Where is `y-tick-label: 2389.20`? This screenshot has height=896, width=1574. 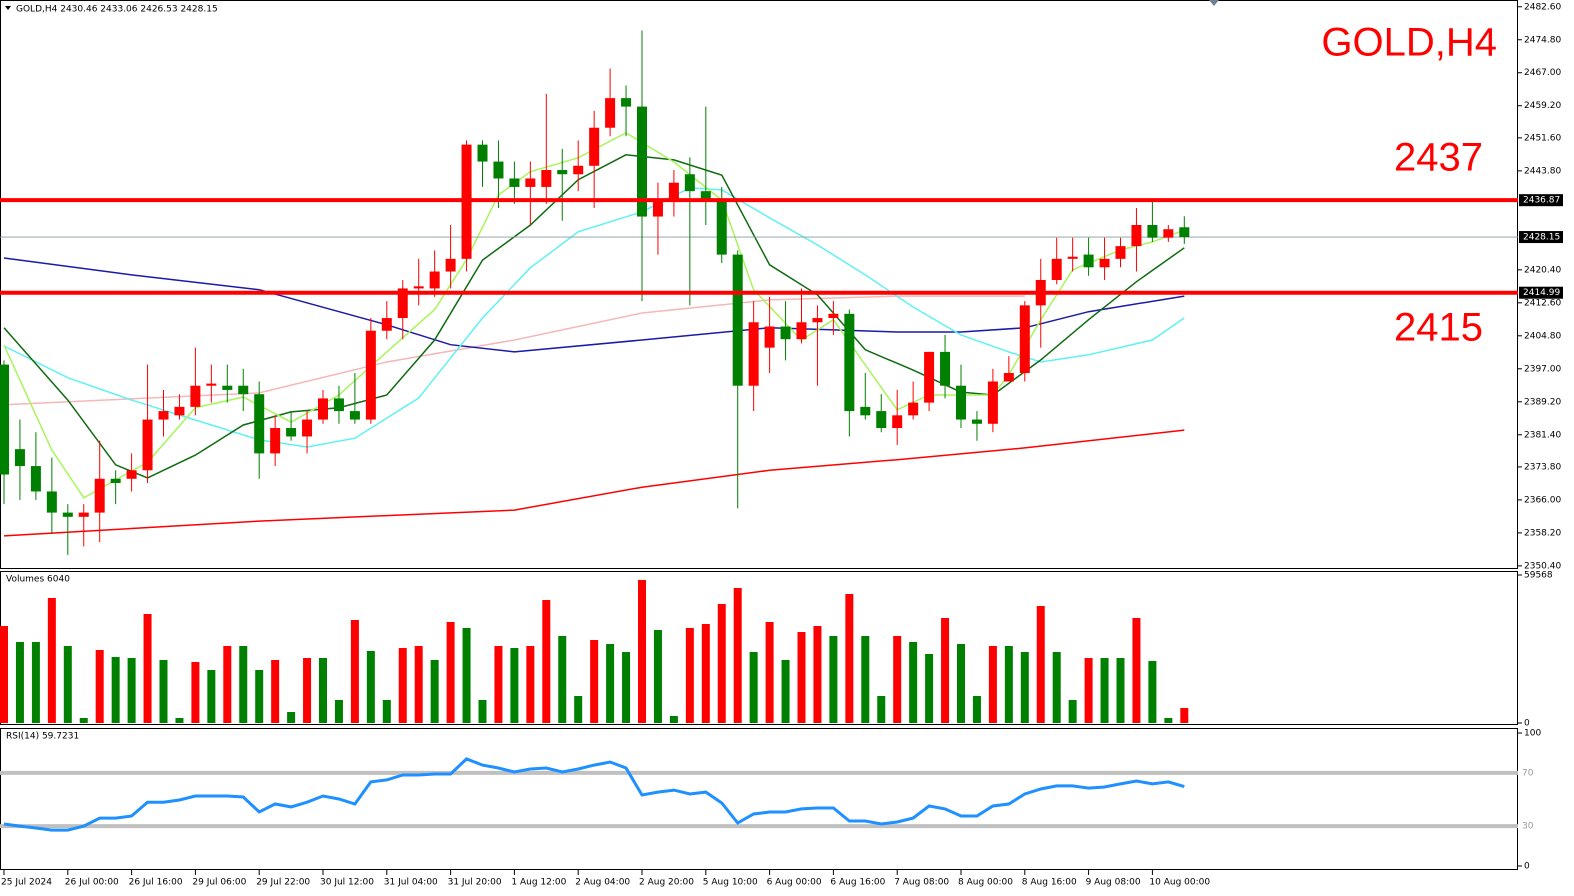
y-tick-label: 2389.20 is located at coordinates (1542, 402).